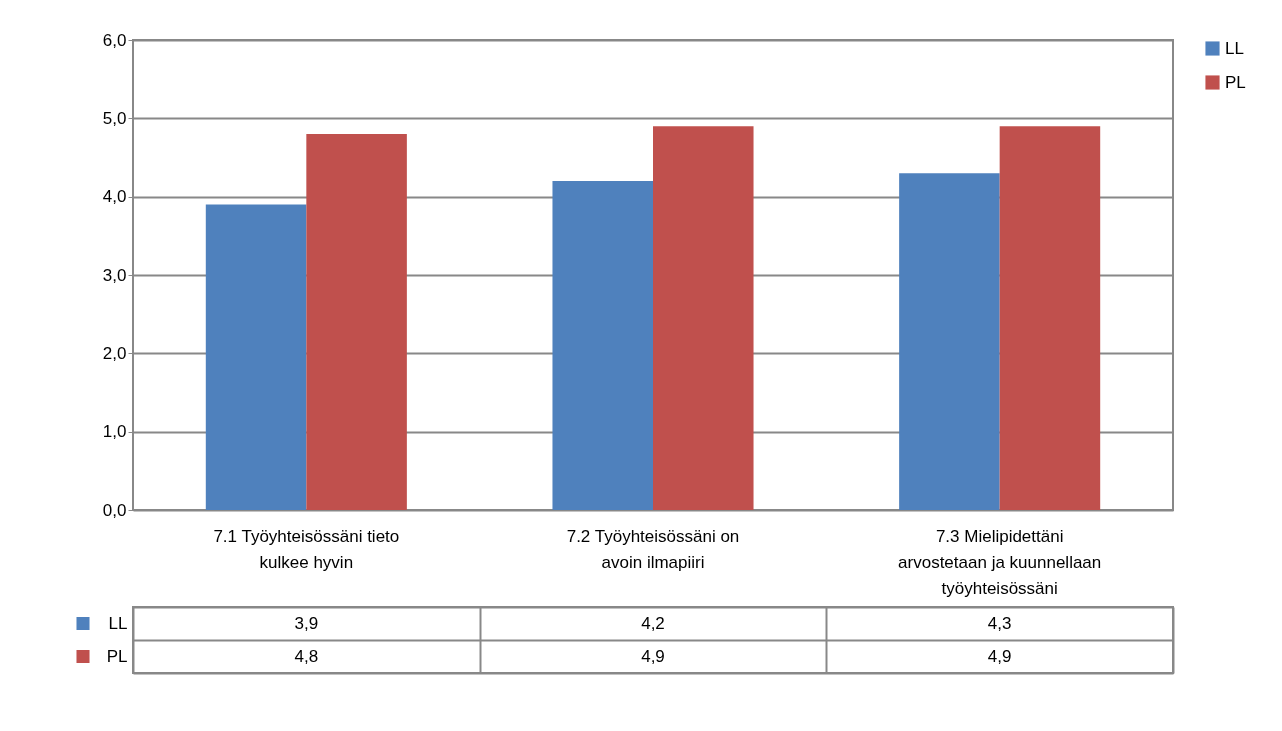 This screenshot has height=731, width=1282. What do you see at coordinates (1235, 82) in the screenshot?
I see `legend-label: PL` at bounding box center [1235, 82].